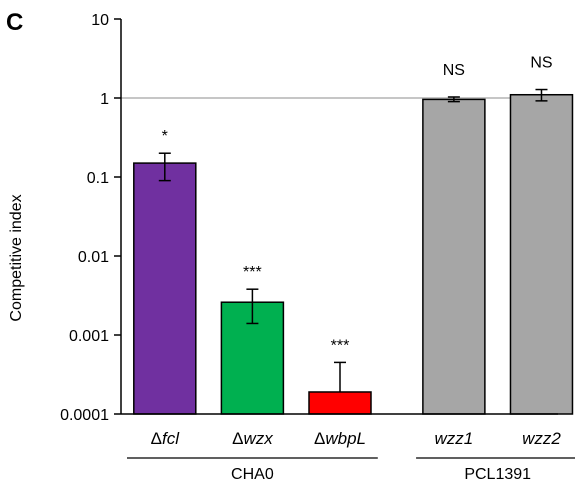 The image size is (575, 489). I want to click on y-ticks: 10 1 0.1 0.01 0.001 0.0001, so click(90, 218).